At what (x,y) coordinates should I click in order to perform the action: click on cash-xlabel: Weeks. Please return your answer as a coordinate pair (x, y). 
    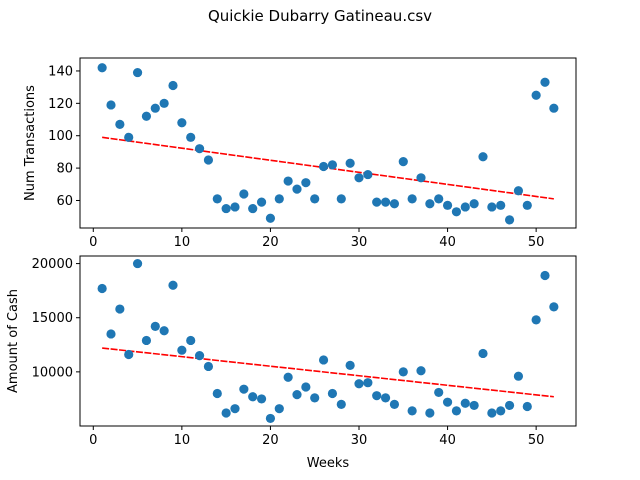
    Looking at the image, I should click on (328, 463).